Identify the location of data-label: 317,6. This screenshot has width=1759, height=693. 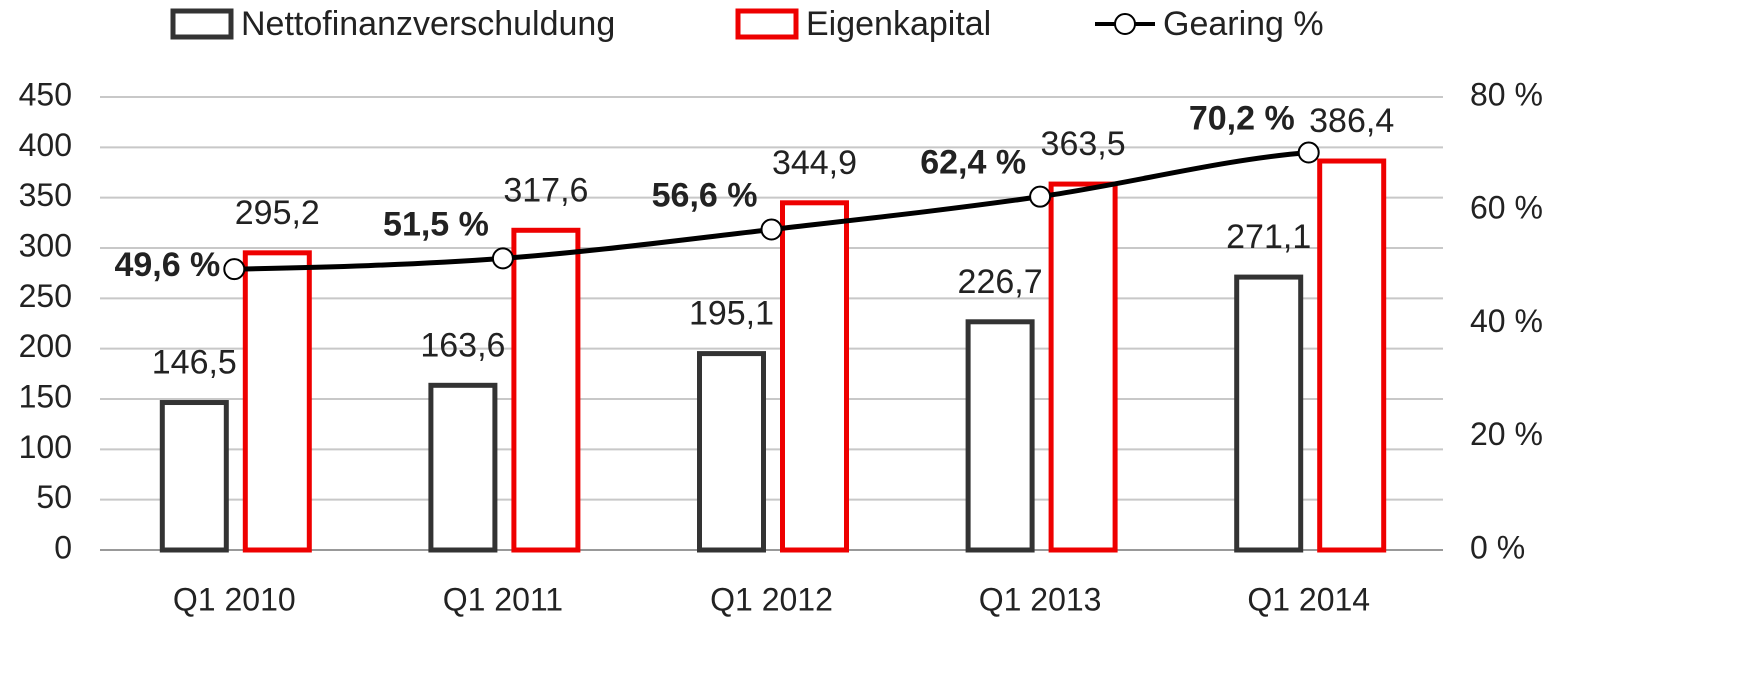
(545, 190).